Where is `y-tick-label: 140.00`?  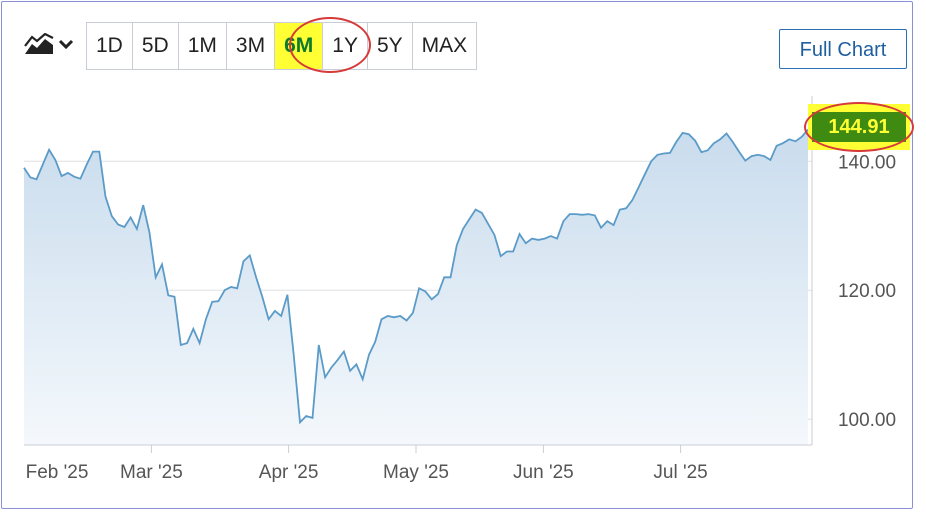 y-tick-label: 140.00 is located at coordinates (867, 162).